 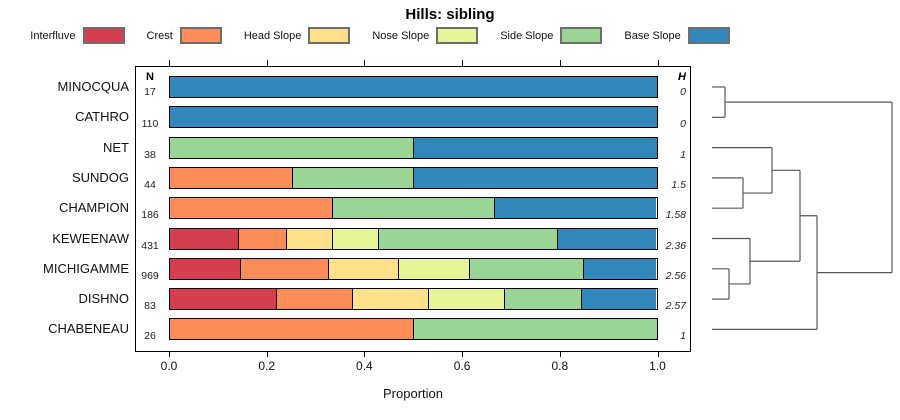 I want to click on n-column-header: N, so click(x=150, y=77).